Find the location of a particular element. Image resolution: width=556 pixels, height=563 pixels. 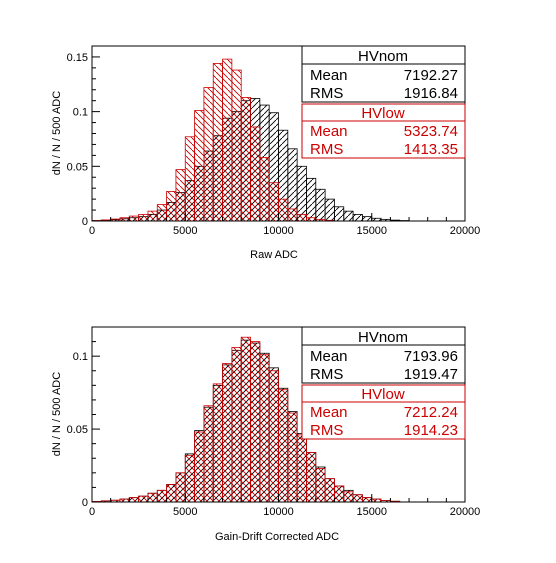

stats-mean-value: 5323.74 is located at coordinates (431, 131).